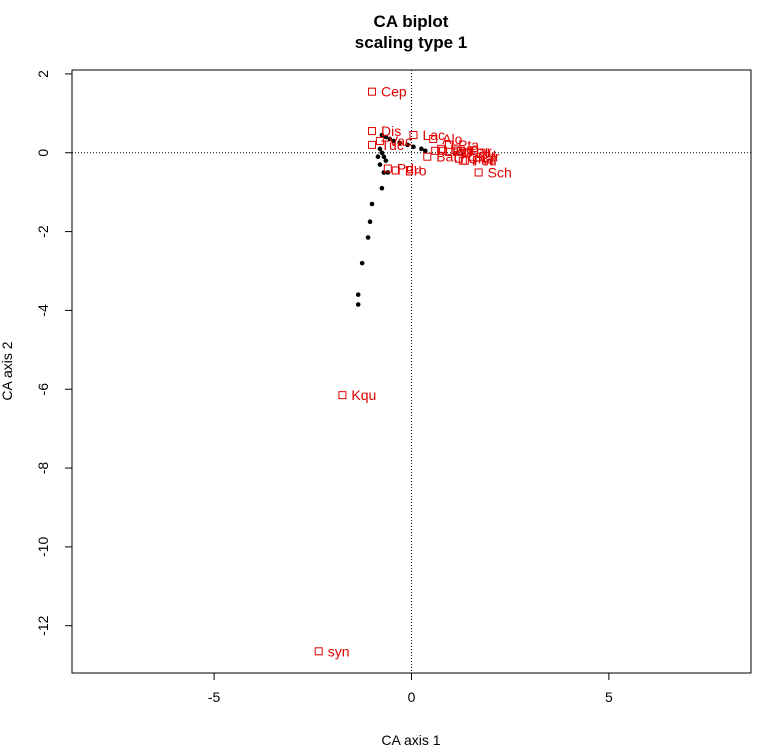  Describe the element at coordinates (43, 547) in the screenshot. I see `y-tick-label: -10` at that location.